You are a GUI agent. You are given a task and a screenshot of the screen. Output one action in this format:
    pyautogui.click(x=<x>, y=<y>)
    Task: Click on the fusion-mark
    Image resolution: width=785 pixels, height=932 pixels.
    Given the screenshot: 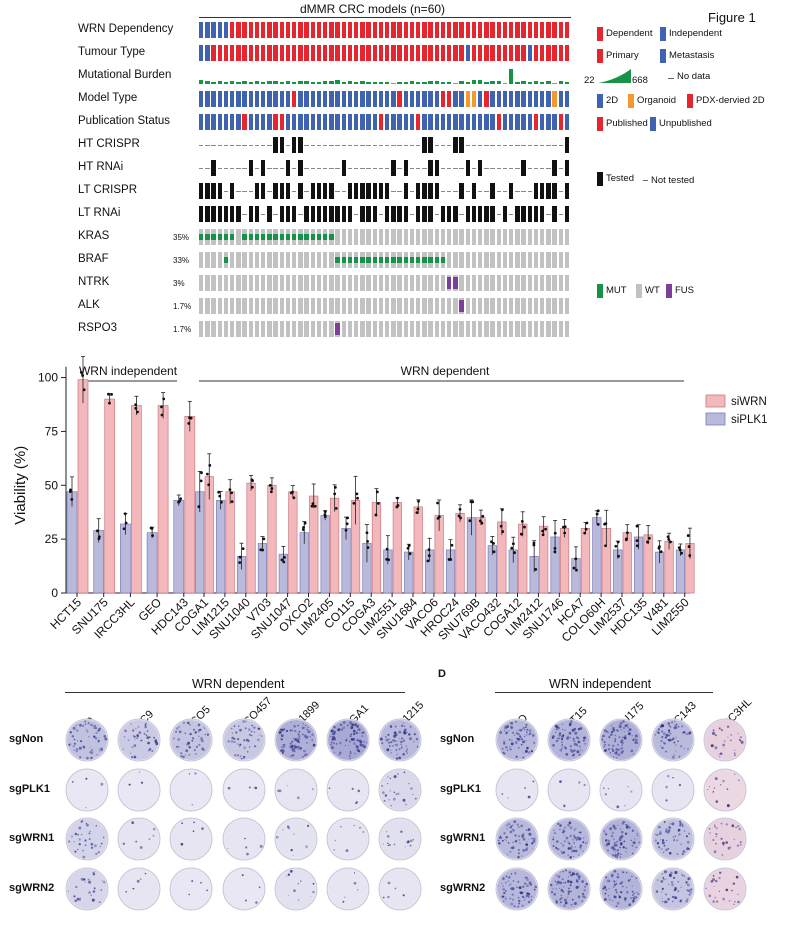 What is the action you would take?
    pyautogui.click(x=337, y=329)
    